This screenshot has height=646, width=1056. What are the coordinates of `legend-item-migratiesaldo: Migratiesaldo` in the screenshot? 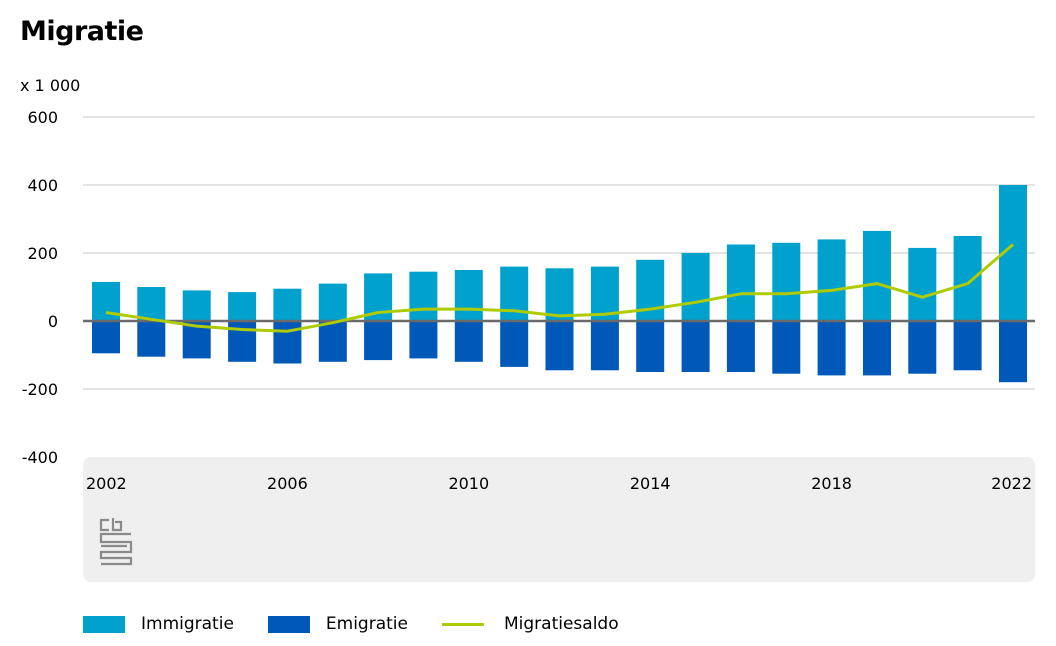 It's located at (530, 624).